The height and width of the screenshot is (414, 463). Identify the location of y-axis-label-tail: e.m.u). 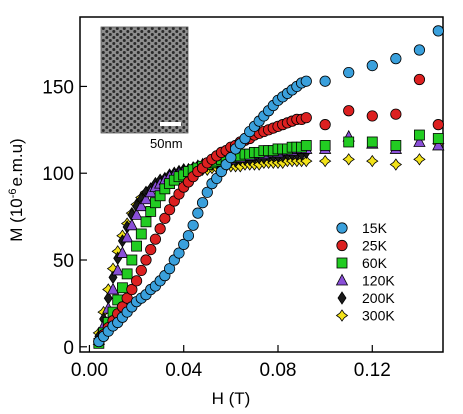
(16, 162).